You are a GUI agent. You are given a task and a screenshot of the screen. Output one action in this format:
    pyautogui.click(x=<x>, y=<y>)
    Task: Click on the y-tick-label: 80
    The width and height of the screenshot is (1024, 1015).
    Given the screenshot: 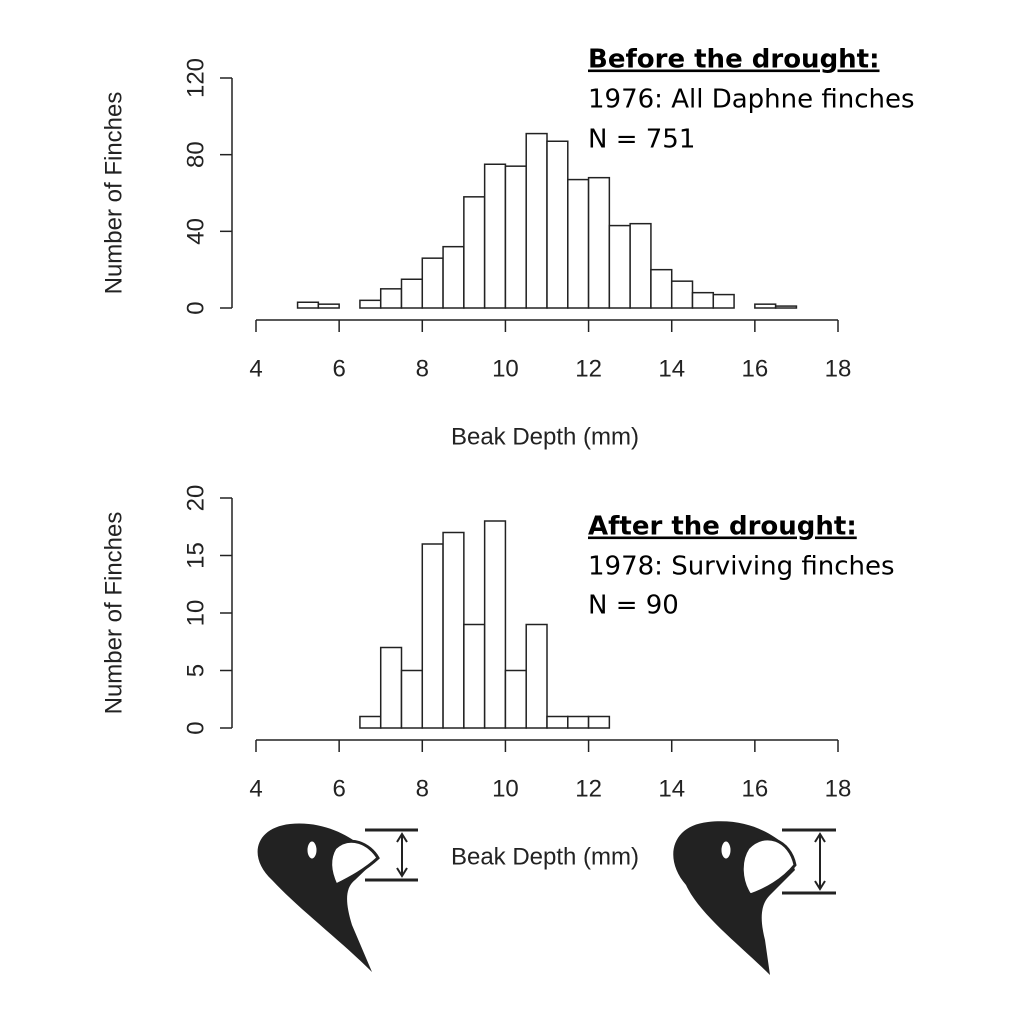 What is the action you would take?
    pyautogui.click(x=195, y=154)
    